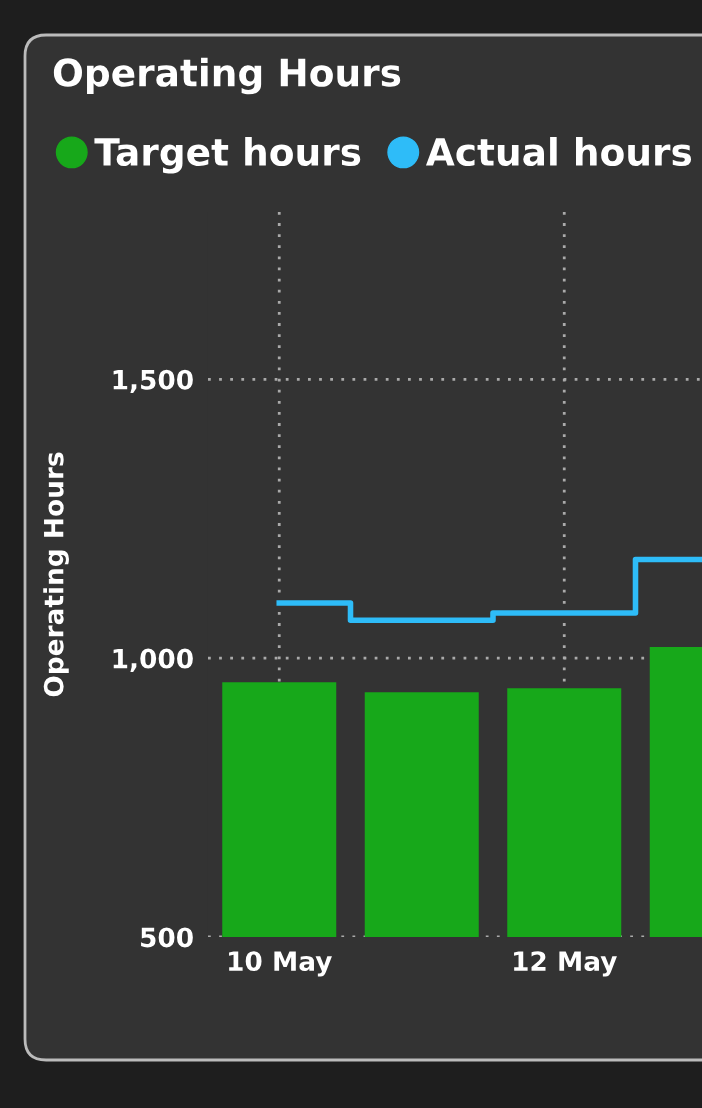 This screenshot has width=702, height=1108. Describe the element at coordinates (153, 381) in the screenshot. I see `y-tick-label: 1,500` at that location.